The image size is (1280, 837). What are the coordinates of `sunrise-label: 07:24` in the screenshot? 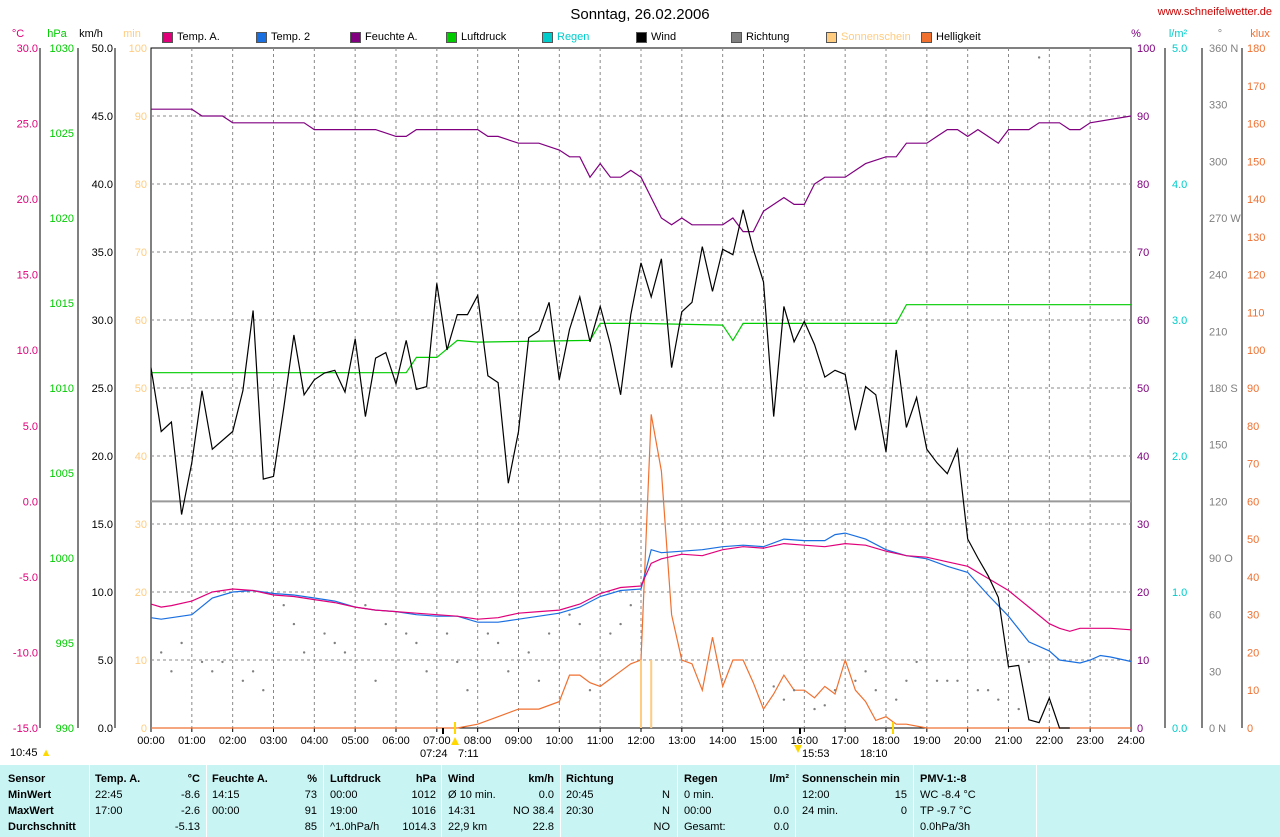 It's located at (434, 754).